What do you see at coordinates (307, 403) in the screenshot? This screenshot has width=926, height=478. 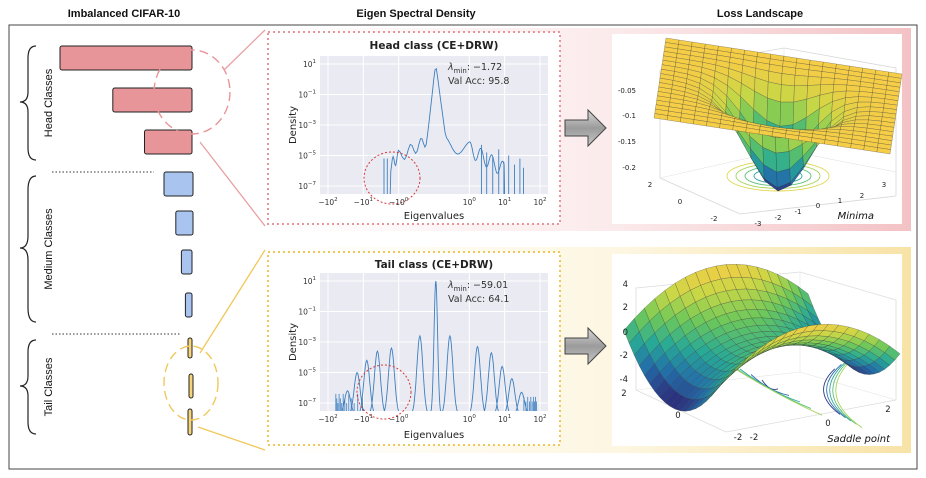 I see `tail-y-tick-4: 10⁻⁷` at bounding box center [307, 403].